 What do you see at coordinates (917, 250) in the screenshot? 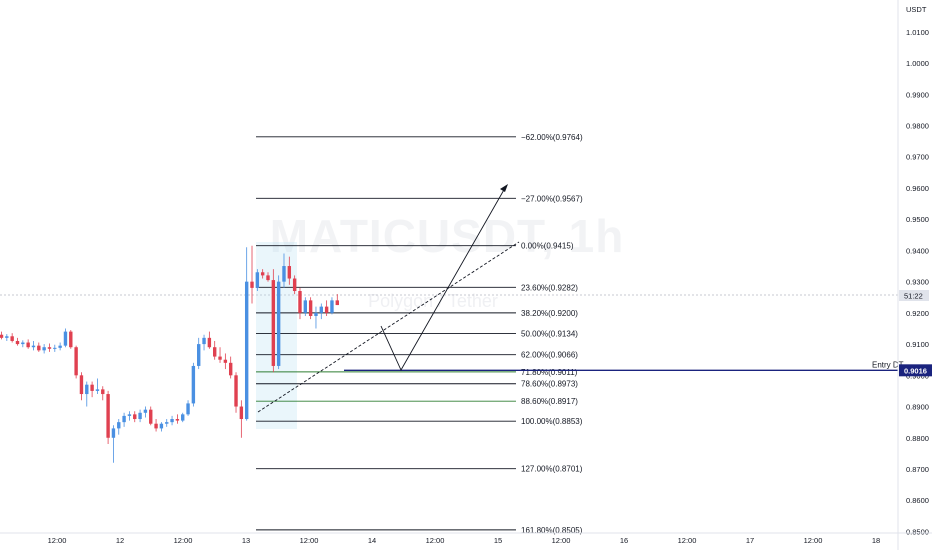
I see `price-tick-label: 0.9400` at bounding box center [917, 250].